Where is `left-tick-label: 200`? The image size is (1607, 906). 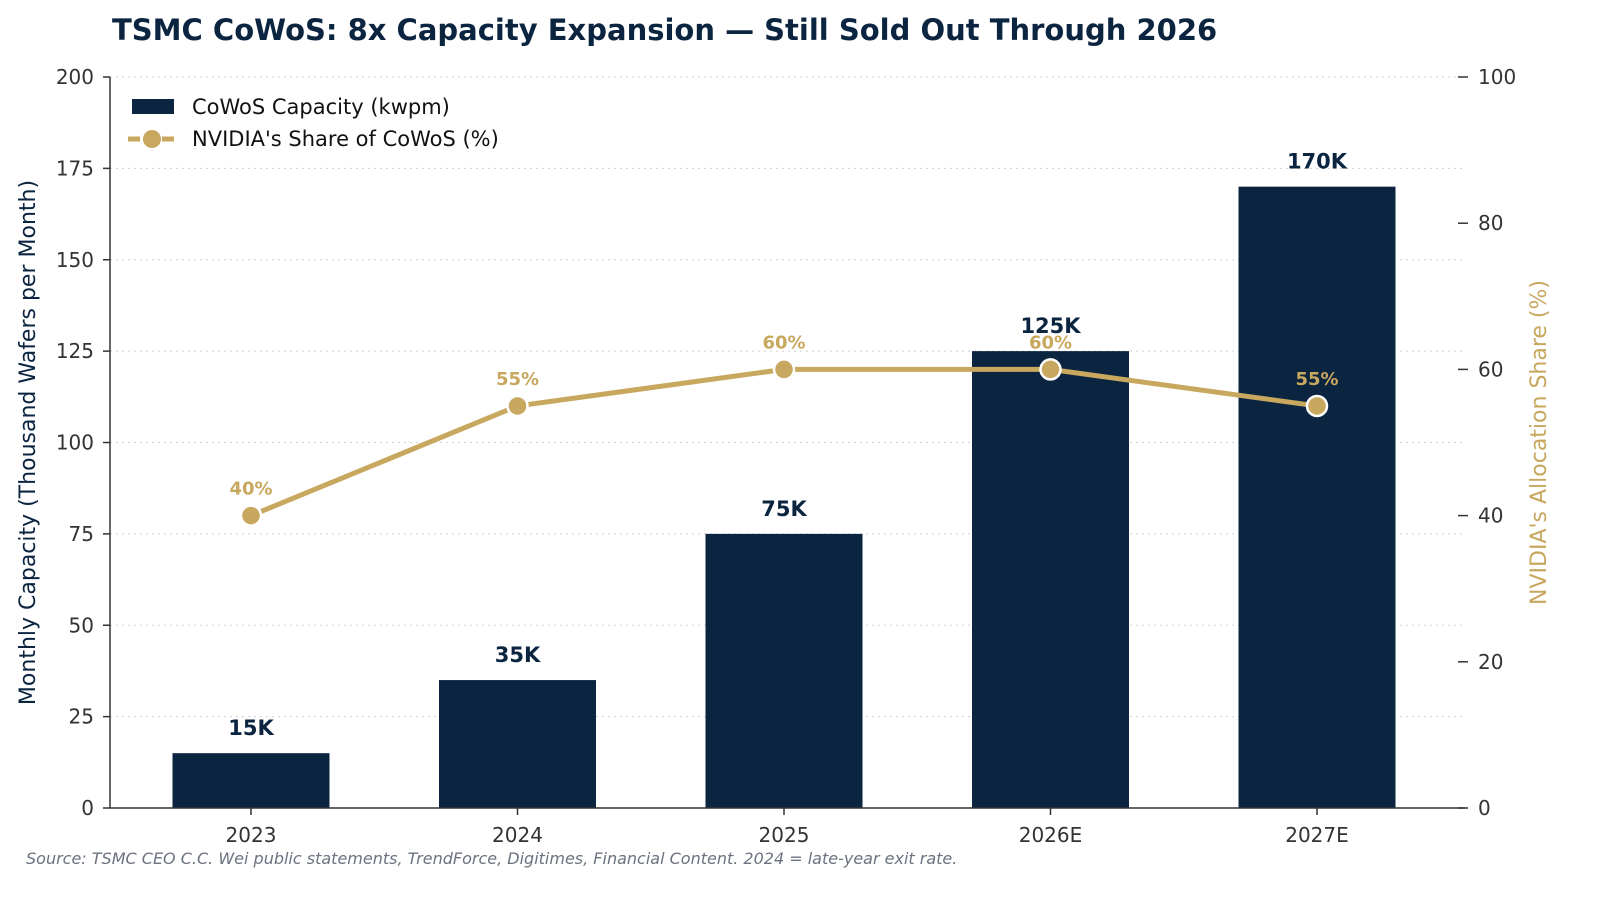
left-tick-label: 200 is located at coordinates (75, 77).